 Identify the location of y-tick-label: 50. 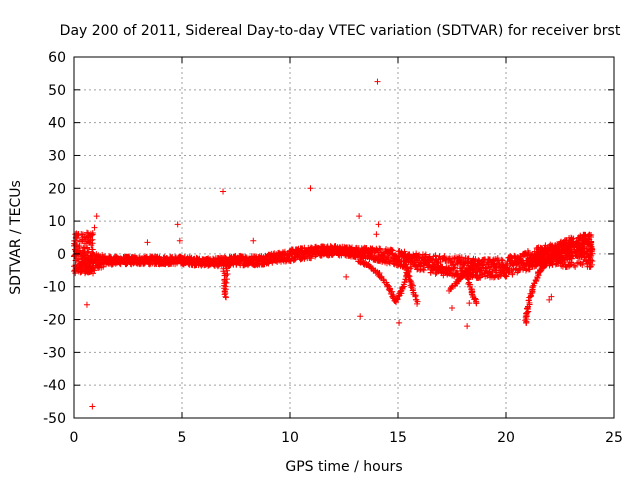
(57, 91).